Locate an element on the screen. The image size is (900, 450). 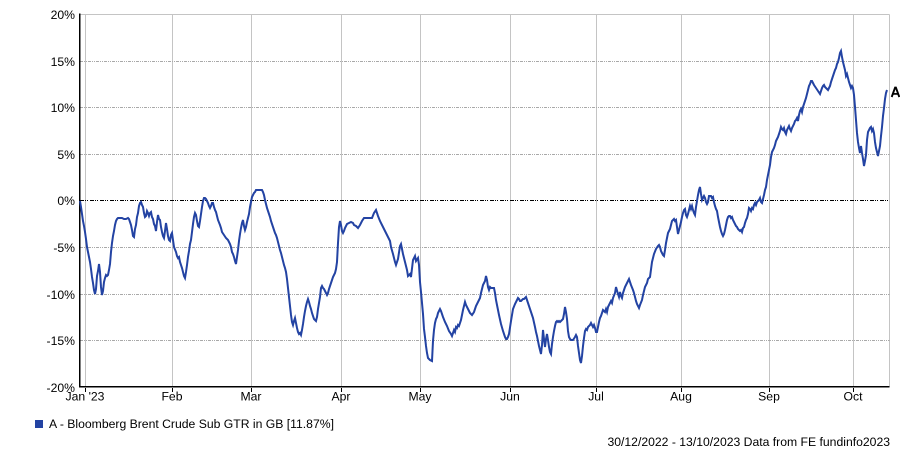
svg-text: Aug is located at coordinates (681, 397).